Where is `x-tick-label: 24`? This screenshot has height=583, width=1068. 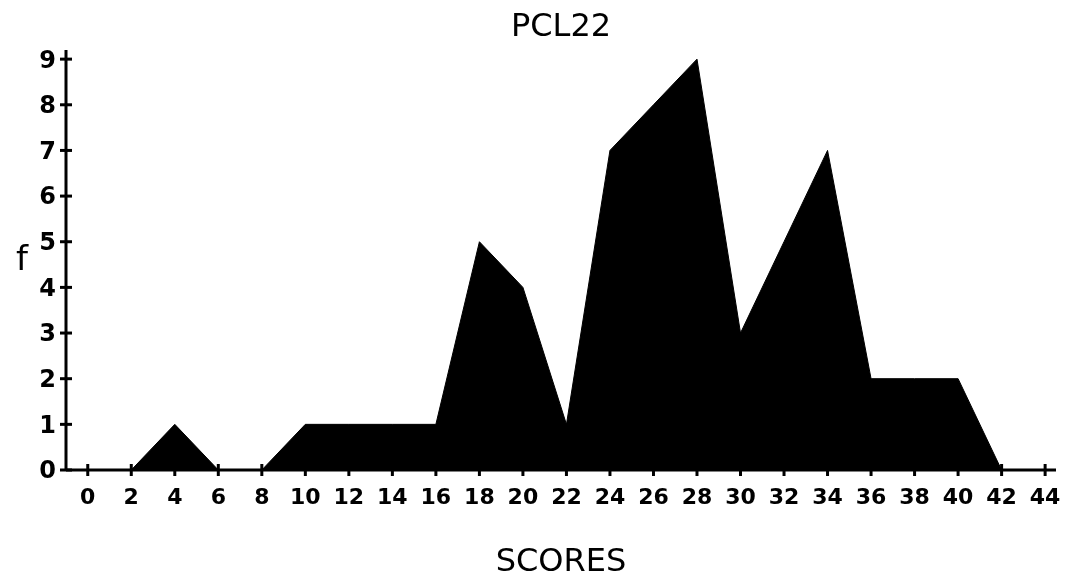
x-tick-label: 24 is located at coordinates (610, 496).